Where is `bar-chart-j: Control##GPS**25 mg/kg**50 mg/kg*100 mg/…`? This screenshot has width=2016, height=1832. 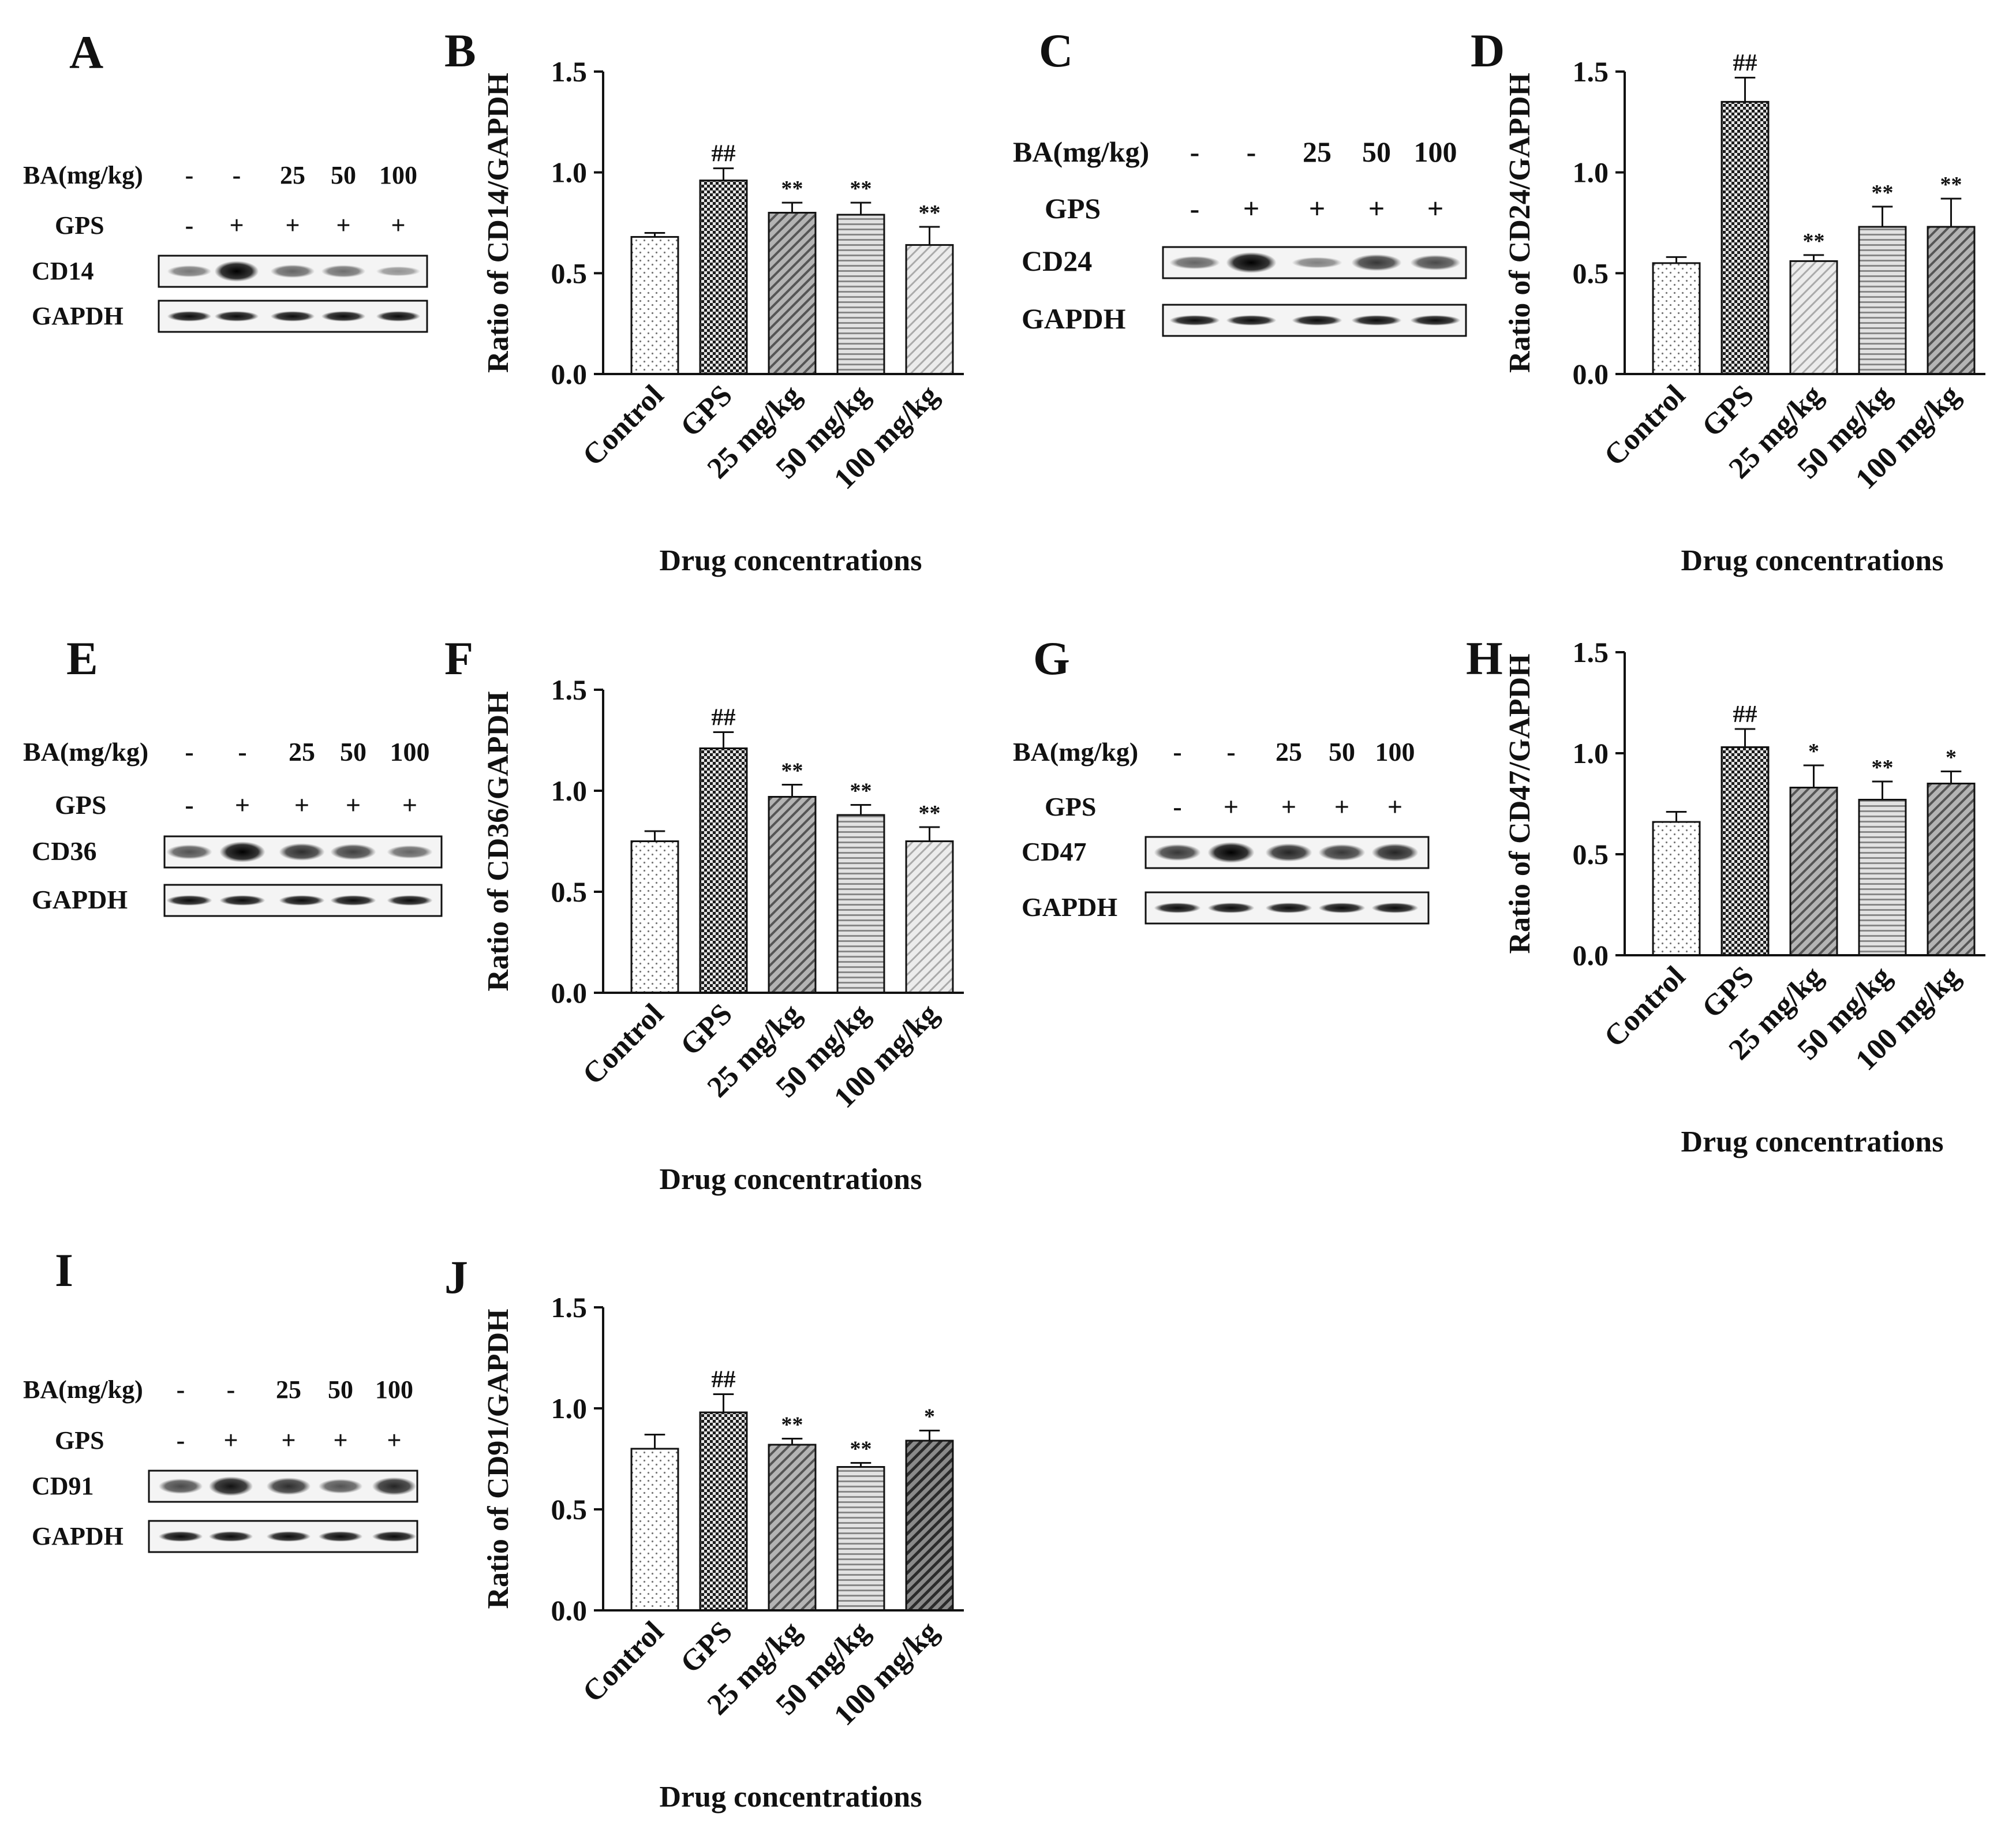 bar-chart-j: Control##GPS**25 mg/kg**50 mg/kg*100 mg/… is located at coordinates (723, 1552).